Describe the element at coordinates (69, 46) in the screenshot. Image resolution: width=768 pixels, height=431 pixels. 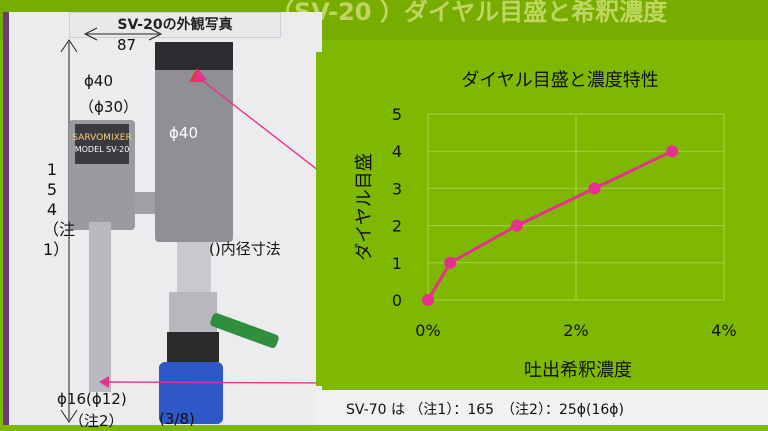
I see `arrow-up-icon` at that location.